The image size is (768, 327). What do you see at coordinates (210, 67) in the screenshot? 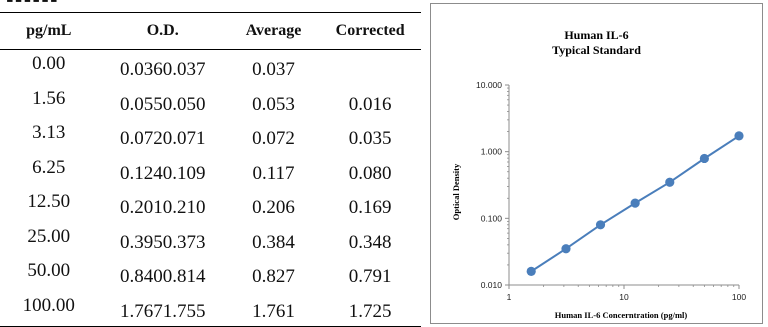
I see `table-row: 0.00 0.036 0.037 0.037` at bounding box center [210, 67].